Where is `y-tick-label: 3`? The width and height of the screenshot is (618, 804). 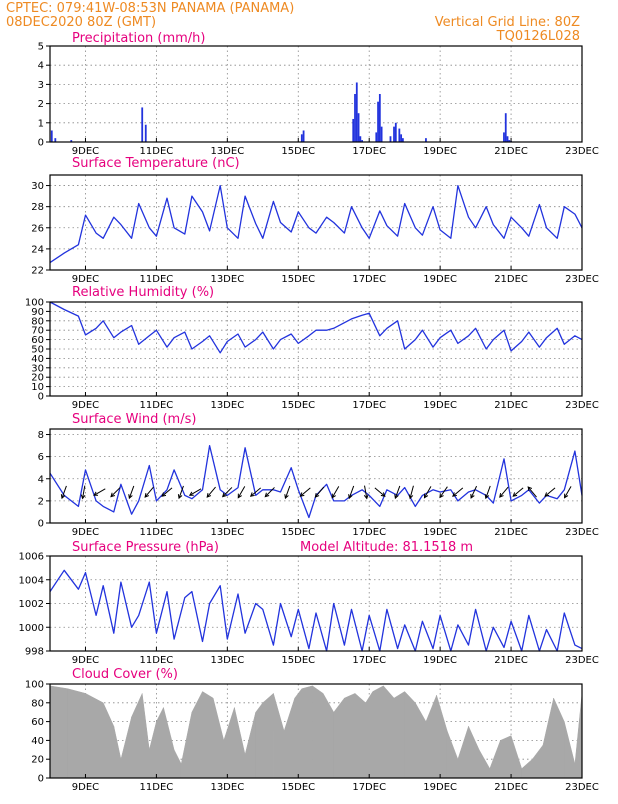
y-tick-label: 3 is located at coordinates (41, 85).